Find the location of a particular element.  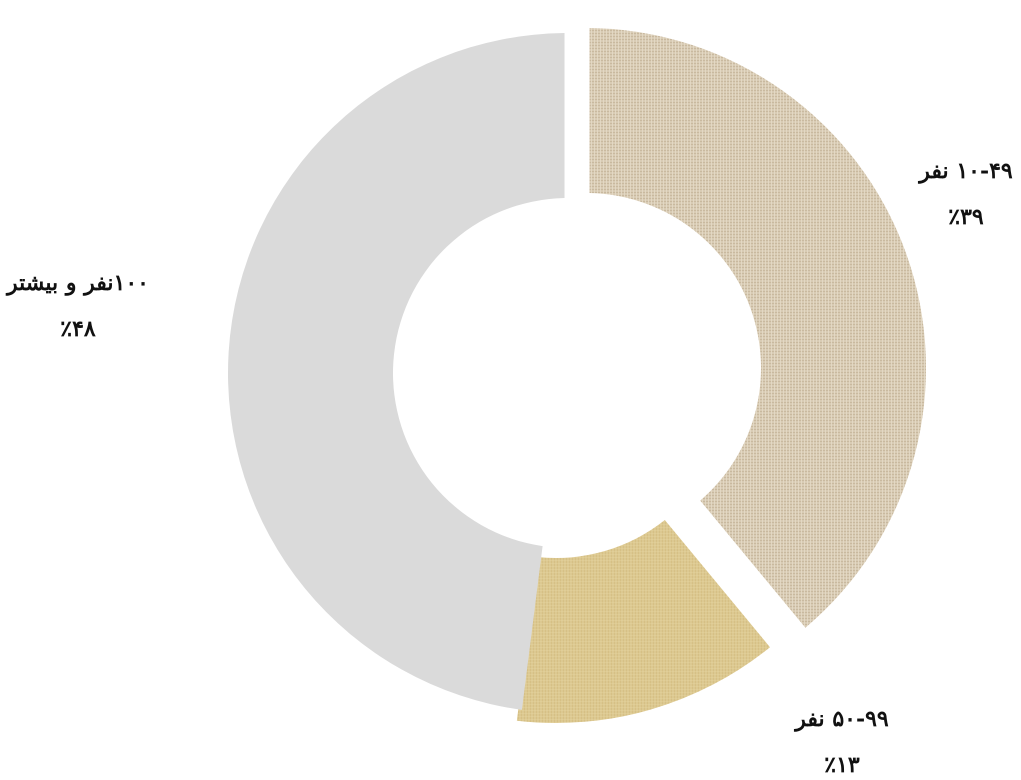

slice-percent-label-1: ٪۳۹ is located at coordinates (966, 217).